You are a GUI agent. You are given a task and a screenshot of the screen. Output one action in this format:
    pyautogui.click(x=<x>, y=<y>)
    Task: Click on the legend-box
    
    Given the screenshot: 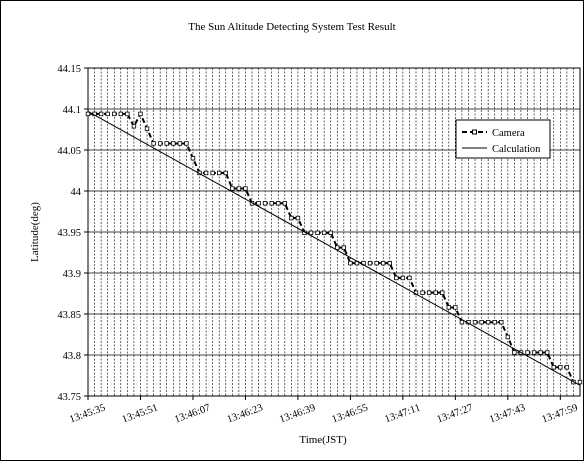 What is the action you would take?
    pyautogui.click(x=503, y=139)
    